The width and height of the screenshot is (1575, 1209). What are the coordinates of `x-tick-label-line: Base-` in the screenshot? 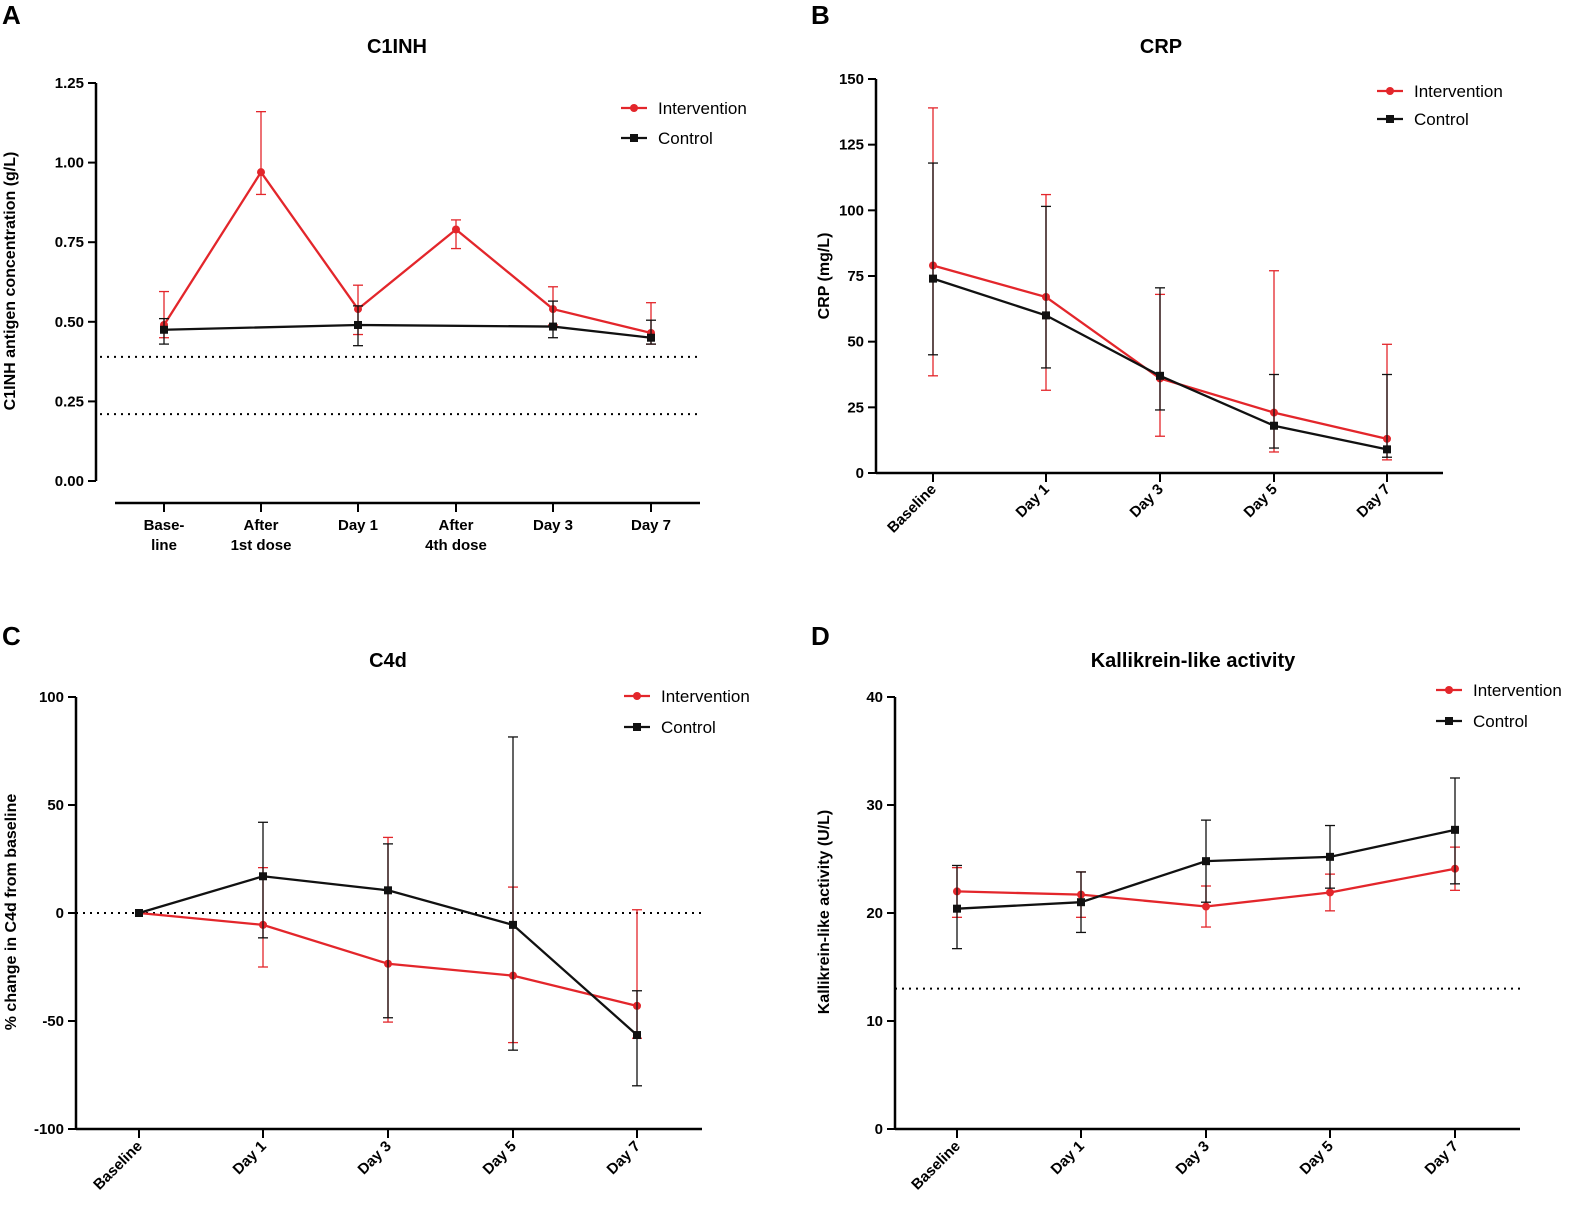 It's located at (164, 525).